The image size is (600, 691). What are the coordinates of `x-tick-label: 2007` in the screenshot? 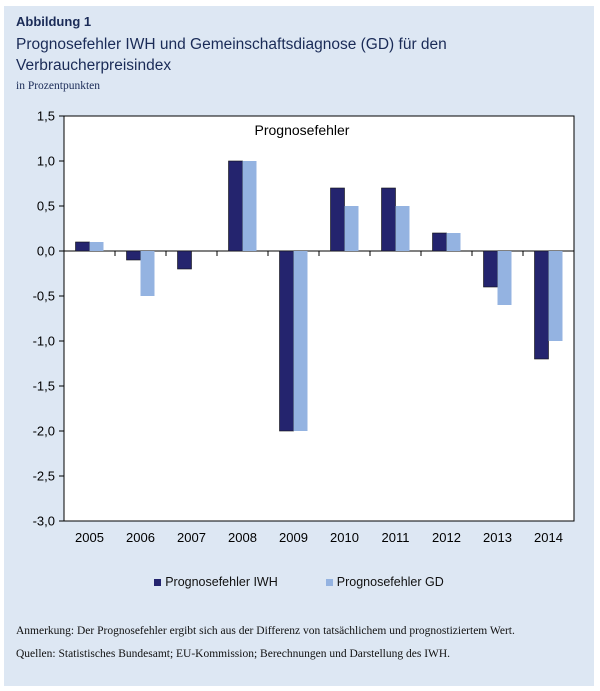 It's located at (191, 537).